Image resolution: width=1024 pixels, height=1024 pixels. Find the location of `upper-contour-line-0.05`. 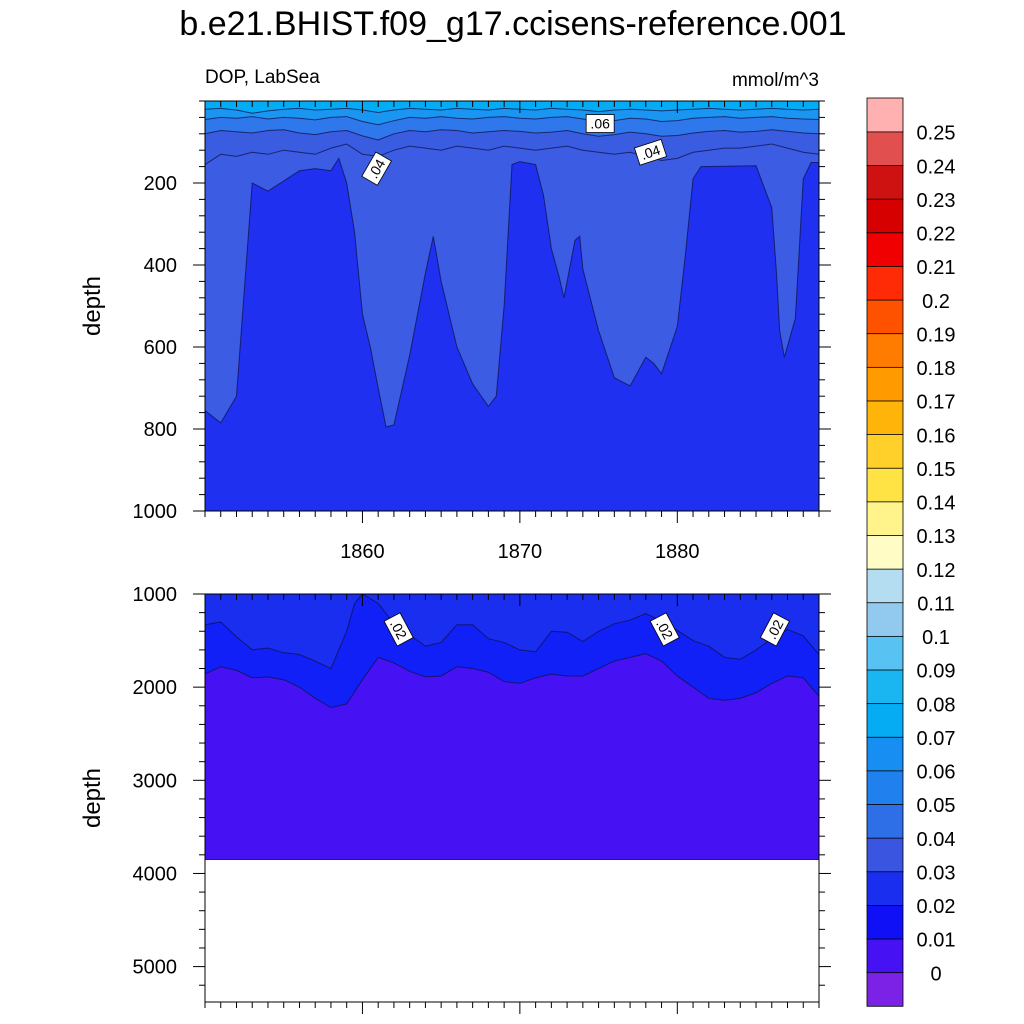

upper-contour-line-0.05 is located at coordinates (512, 135).